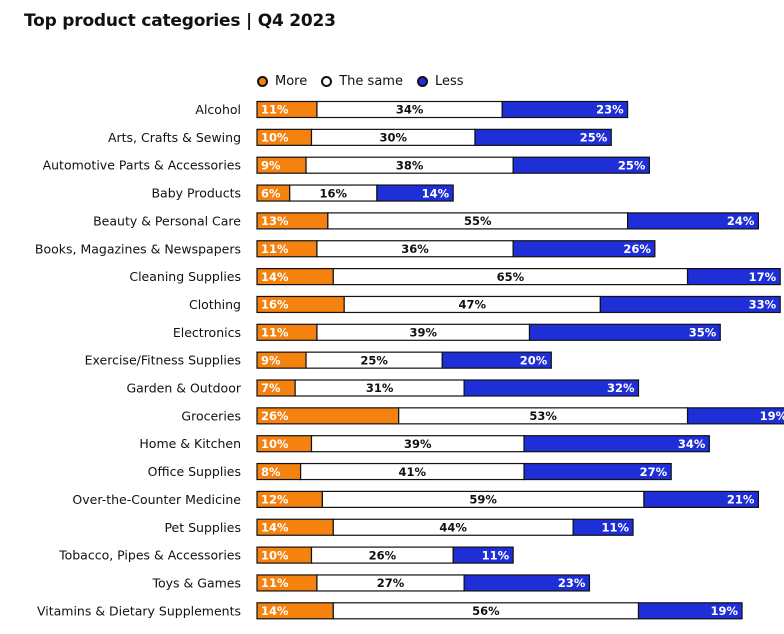 The image size is (784, 634). What do you see at coordinates (701, 499) in the screenshot?
I see `bar-less-over-the-counter-medicine` at bounding box center [701, 499].